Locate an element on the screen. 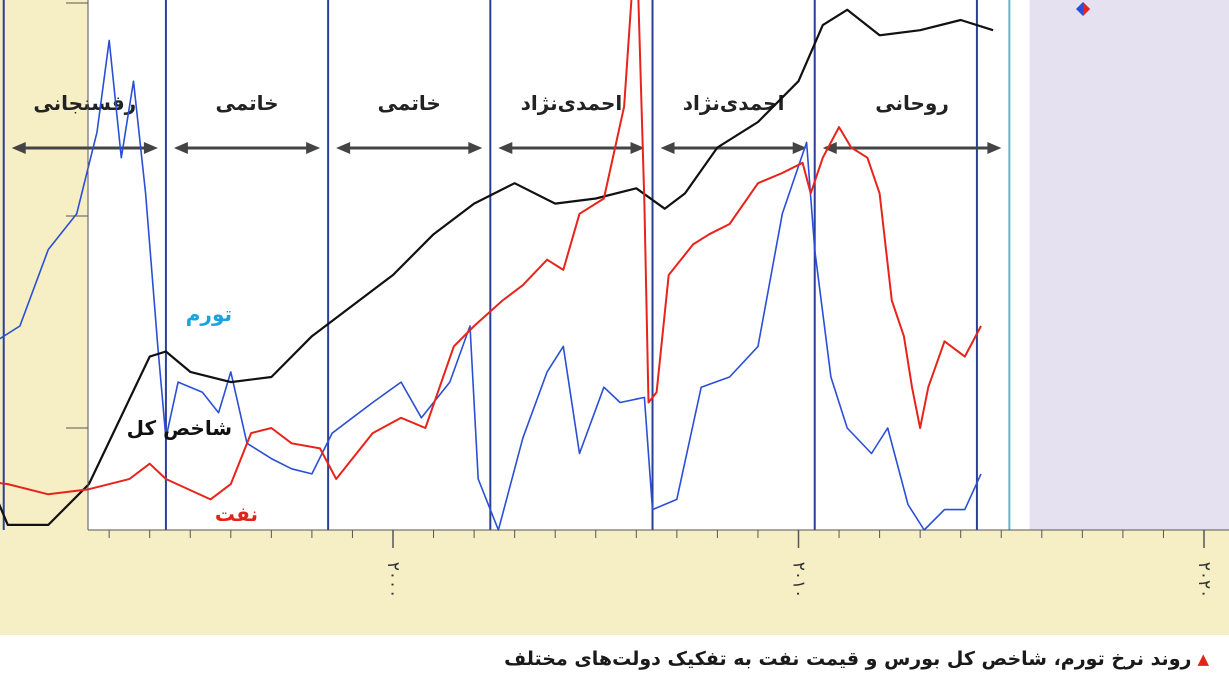  x-minor-ticks is located at coordinates (636, 534).